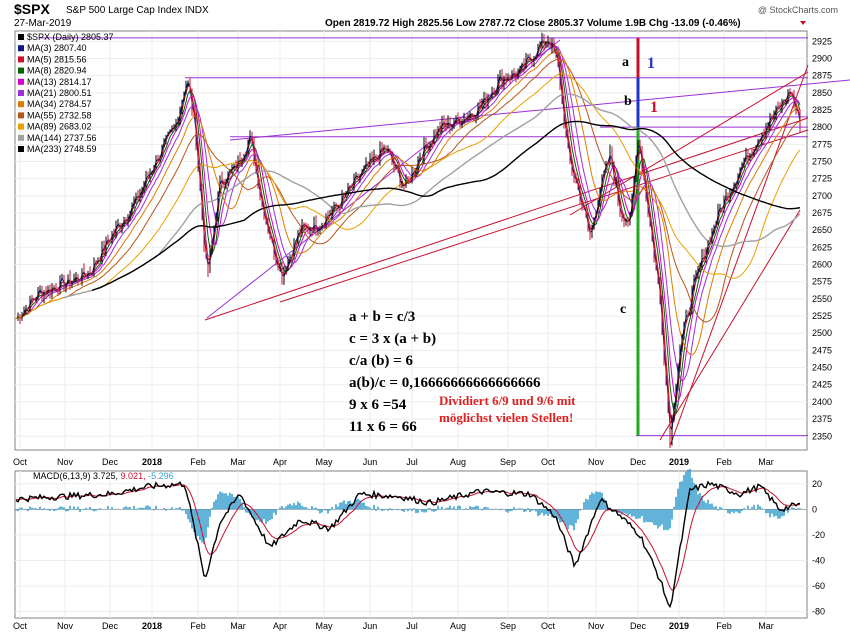  Describe the element at coordinates (822, 213) in the screenshot. I see `price-tick-label: 2675` at that location.